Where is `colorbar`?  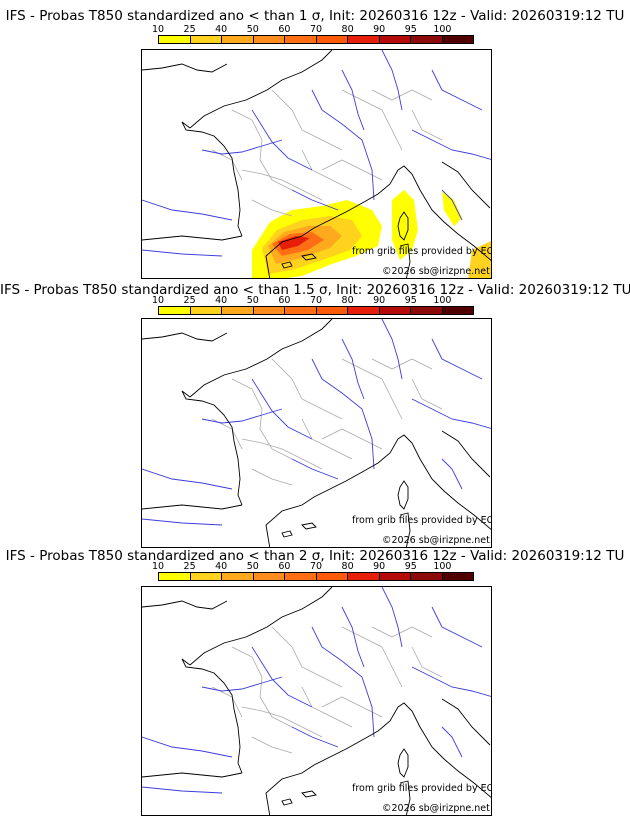
colorbar is located at coordinates (316, 576).